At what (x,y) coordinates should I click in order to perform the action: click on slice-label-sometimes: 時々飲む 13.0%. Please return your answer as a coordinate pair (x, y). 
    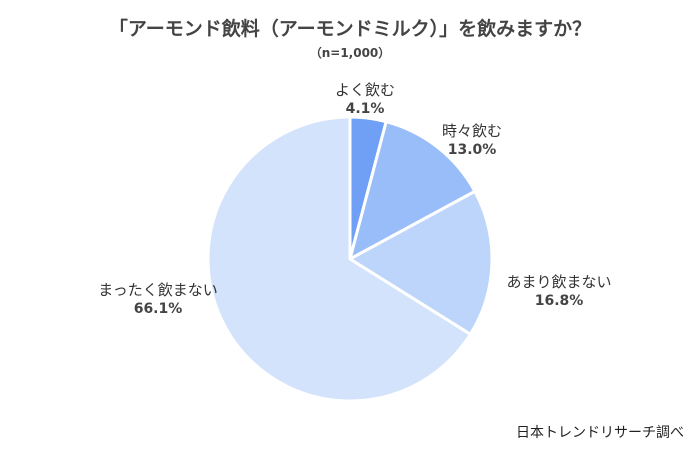
    Looking at the image, I should click on (472, 140).